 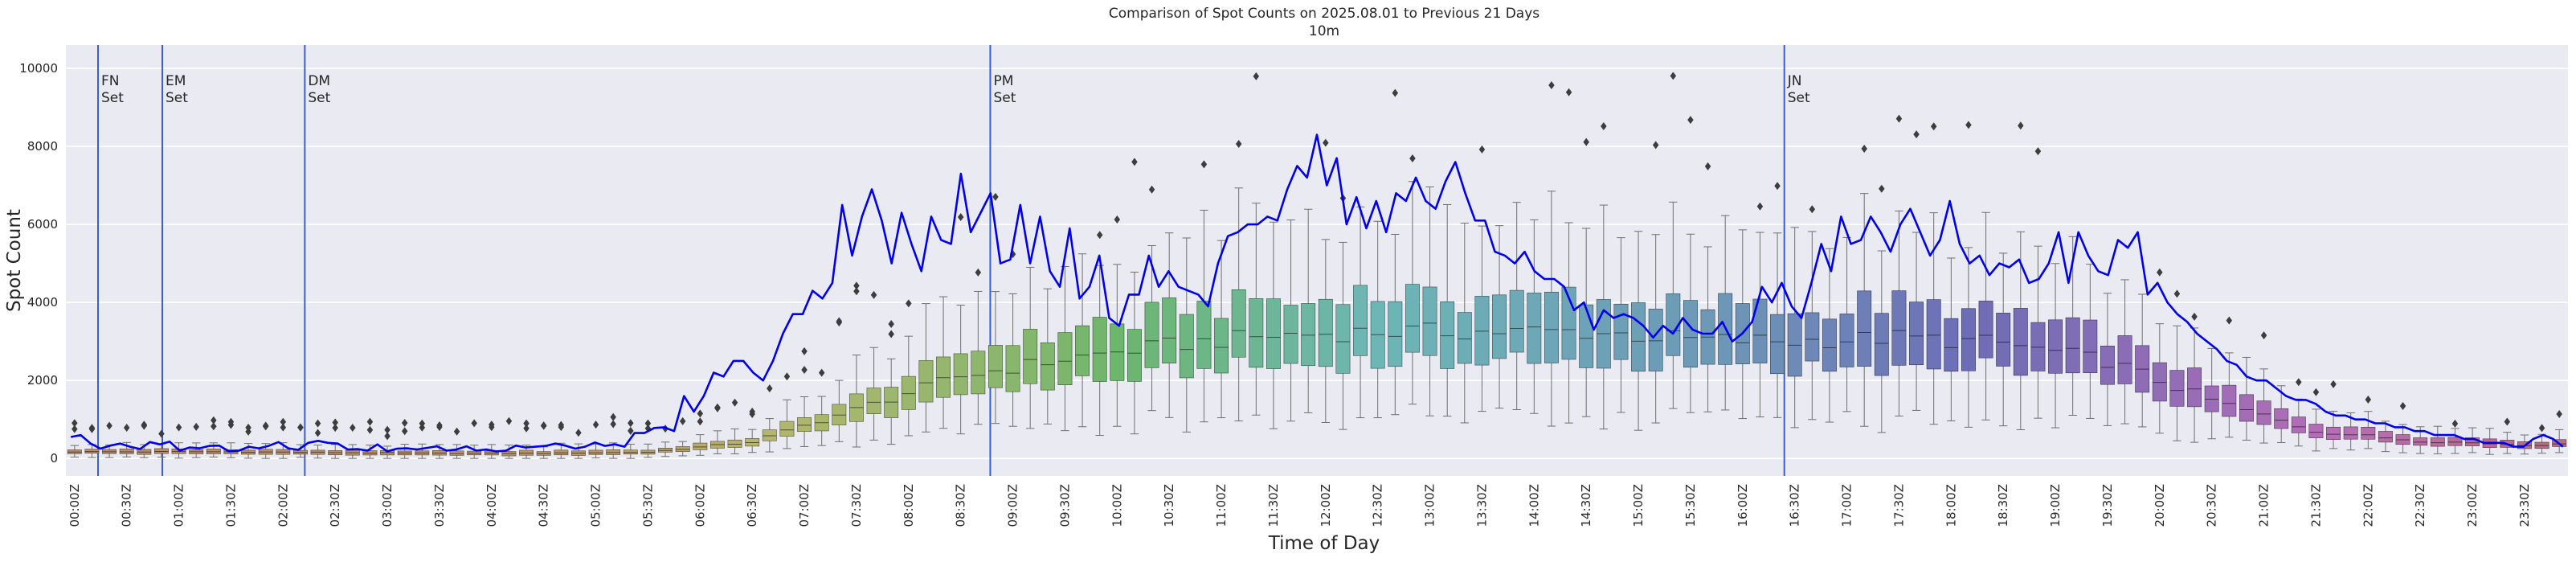 What do you see at coordinates (176, 81) in the screenshot?
I see `annotation-label: EM` at bounding box center [176, 81].